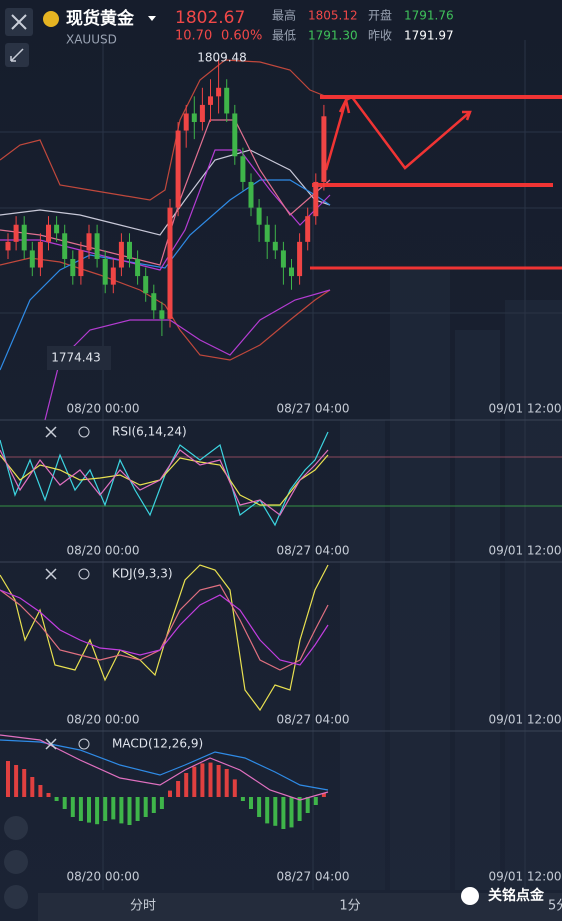 This screenshot has width=562, height=921. What do you see at coordinates (380, 36) in the screenshot?
I see `stat-label: 昨收` at bounding box center [380, 36].